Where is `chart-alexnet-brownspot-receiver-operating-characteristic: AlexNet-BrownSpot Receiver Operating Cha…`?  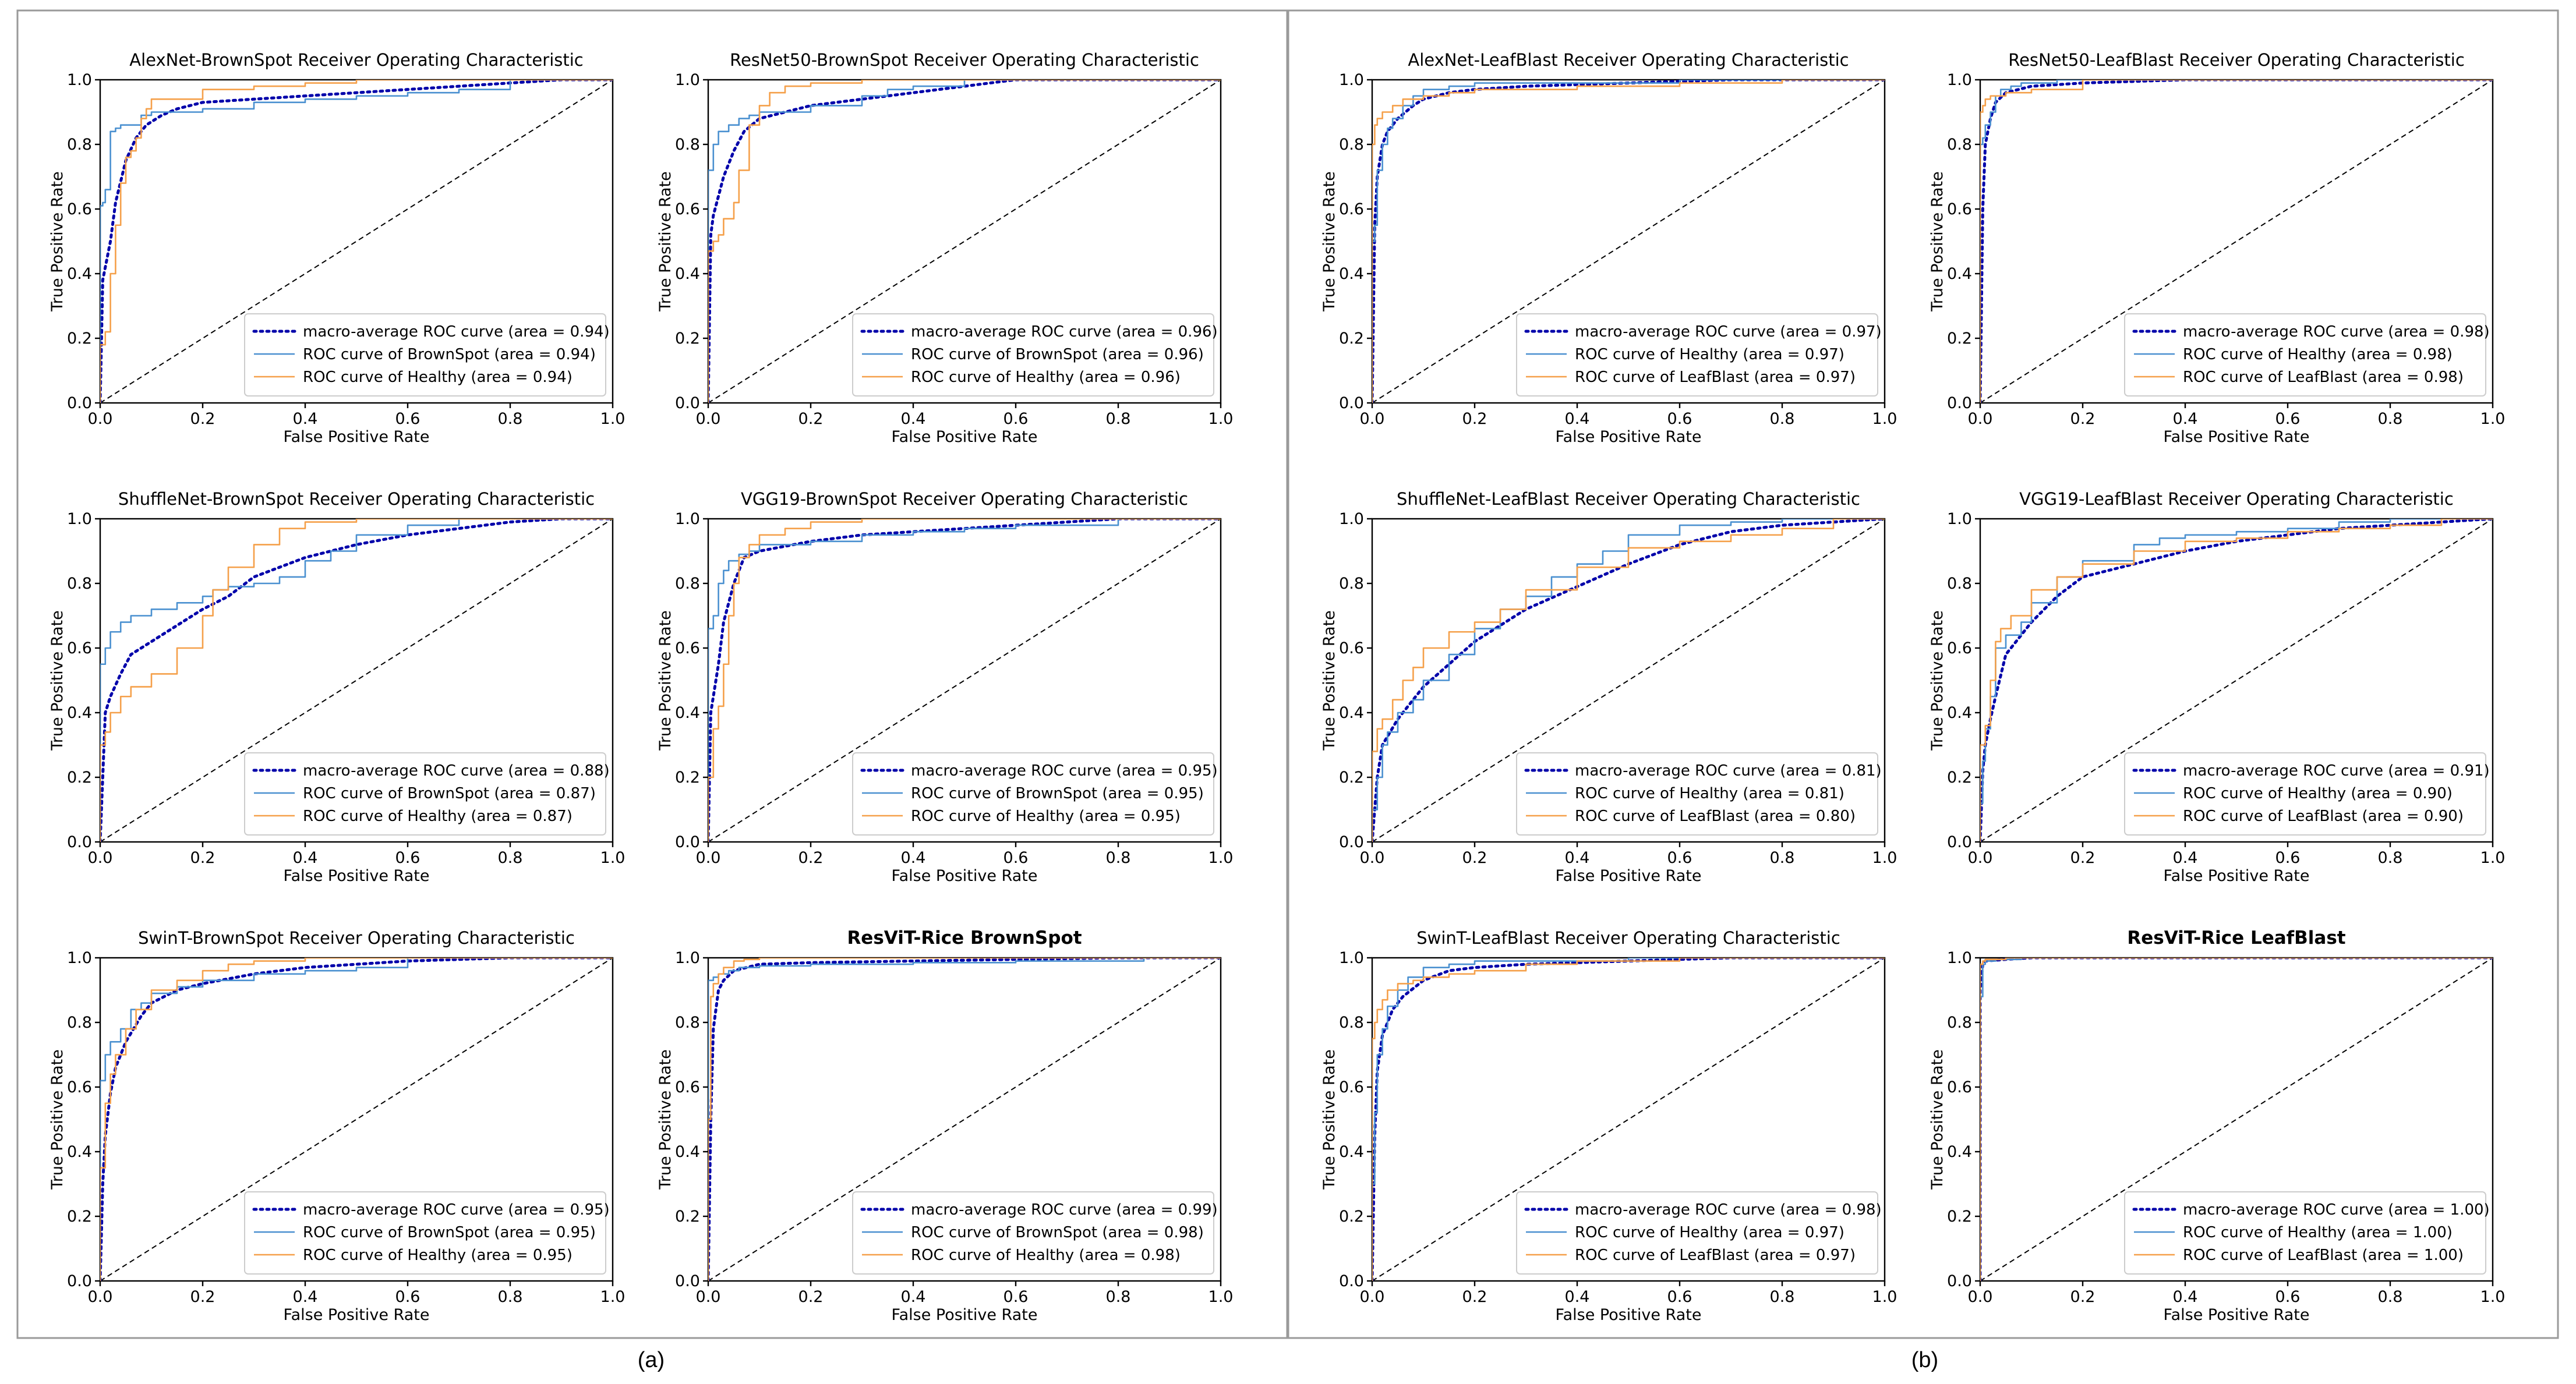
chart-alexnet-brownspot-receiver-operating-characteristic: AlexNet-BrownSpot Receiver Operating Cha… is located at coordinates (336, 248).